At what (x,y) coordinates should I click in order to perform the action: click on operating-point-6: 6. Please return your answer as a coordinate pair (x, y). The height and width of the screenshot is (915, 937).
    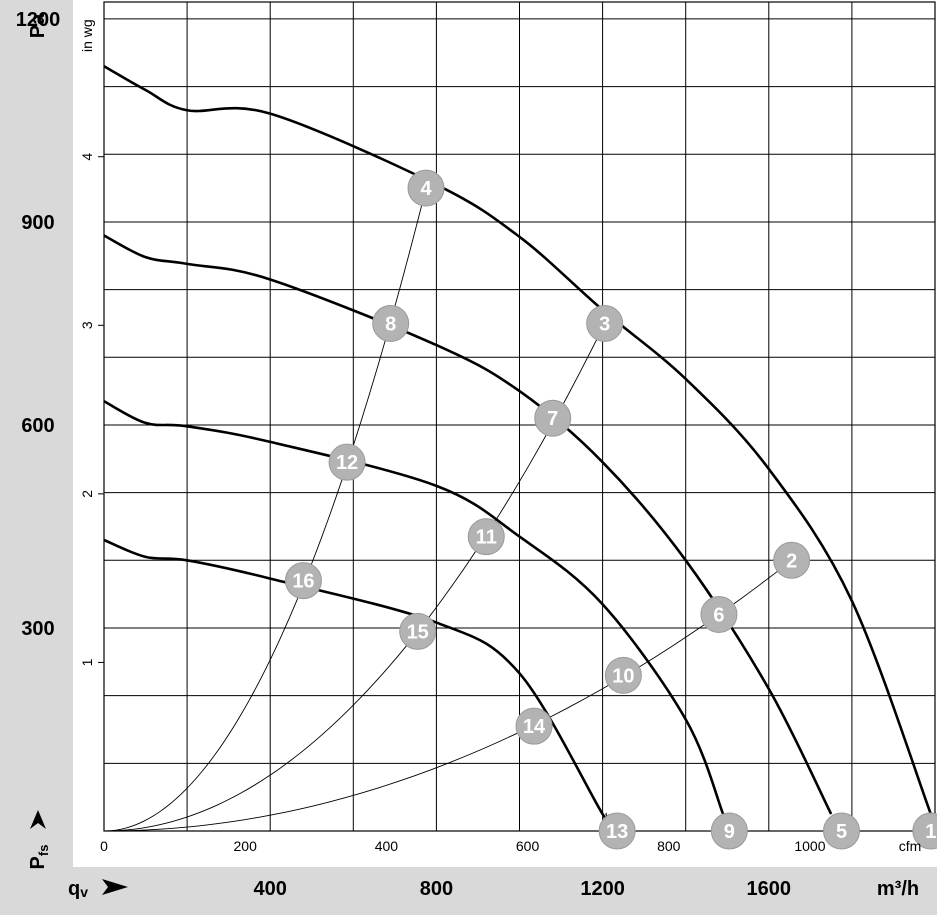
    Looking at the image, I should click on (719, 614).